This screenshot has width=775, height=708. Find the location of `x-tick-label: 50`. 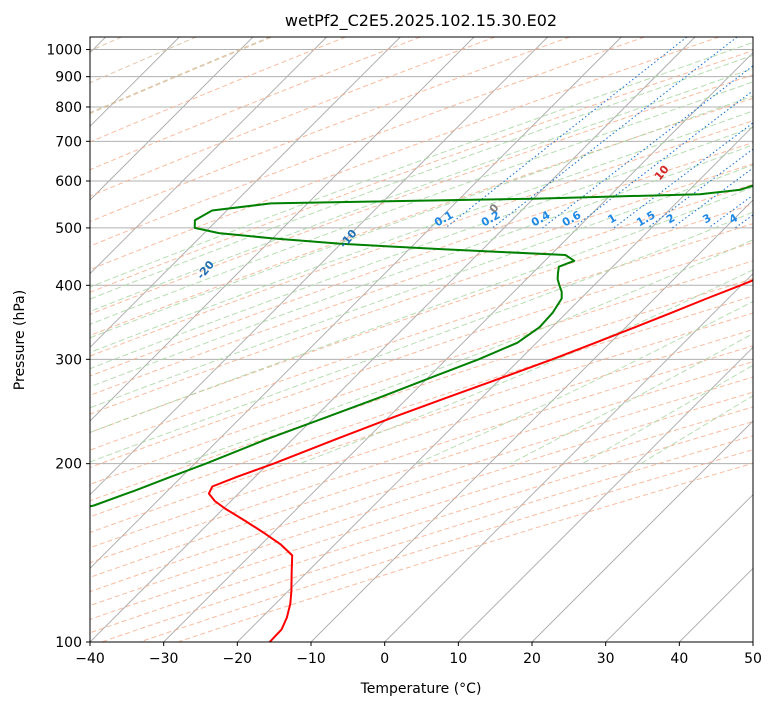

x-tick-label: 50 is located at coordinates (753, 659).